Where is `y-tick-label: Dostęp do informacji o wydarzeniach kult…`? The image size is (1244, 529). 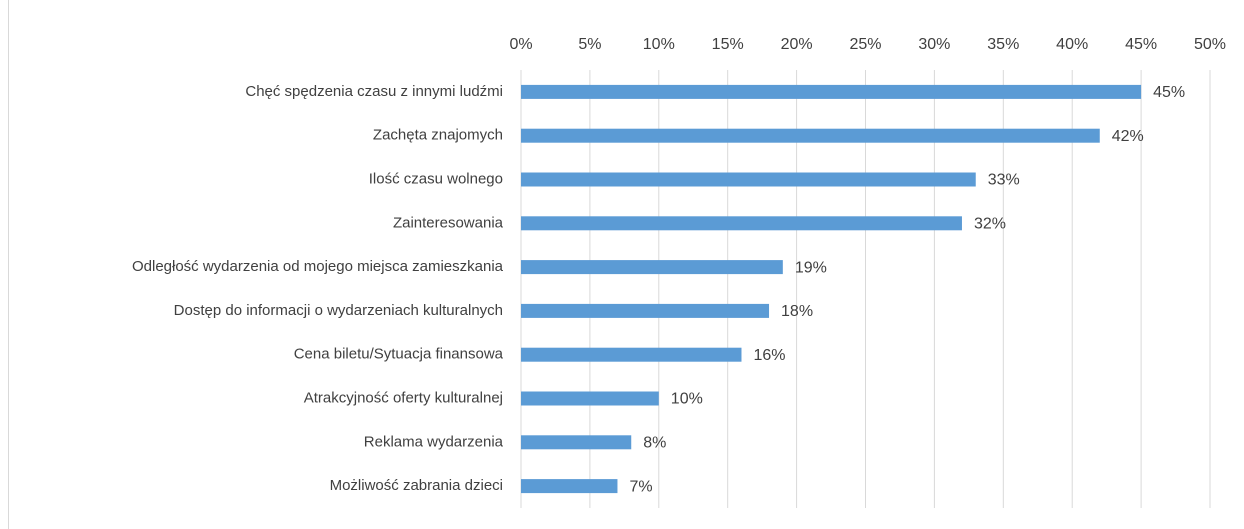 y-tick-label: Dostęp do informacji o wydarzeniach kult… is located at coordinates (338, 310).